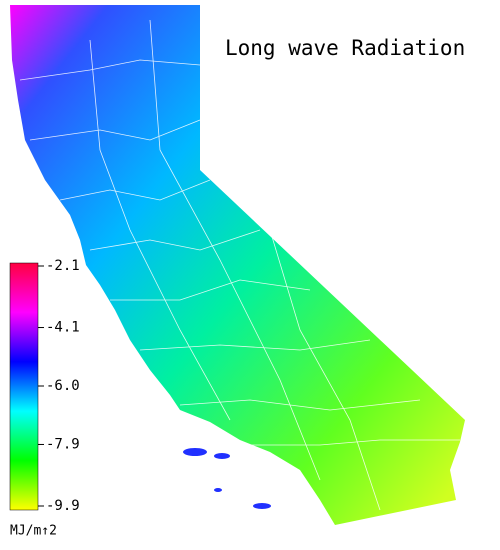 The height and width of the screenshot is (550, 500). What do you see at coordinates (63, 386) in the screenshot?
I see `colorbar-tick-label: -6.0` at bounding box center [63, 386].